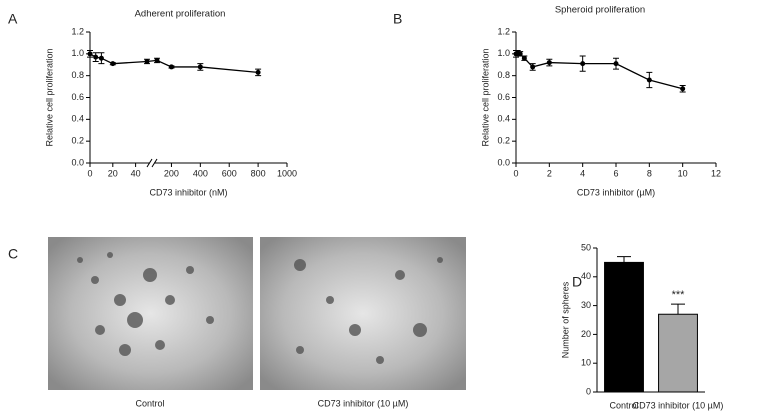 This screenshot has height=417, width=763. I want to click on y-tick-label: 40, so click(586, 276).